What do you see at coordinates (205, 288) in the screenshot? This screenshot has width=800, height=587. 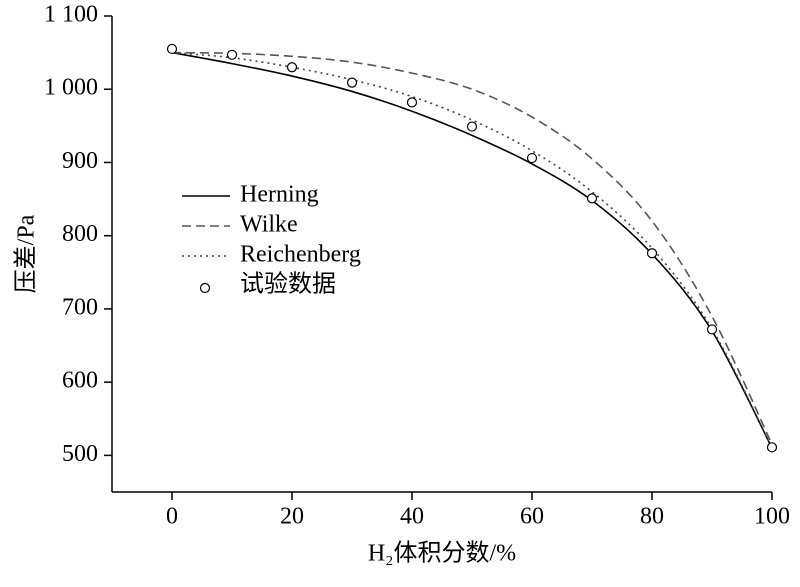 I see `legend-marker` at bounding box center [205, 288].